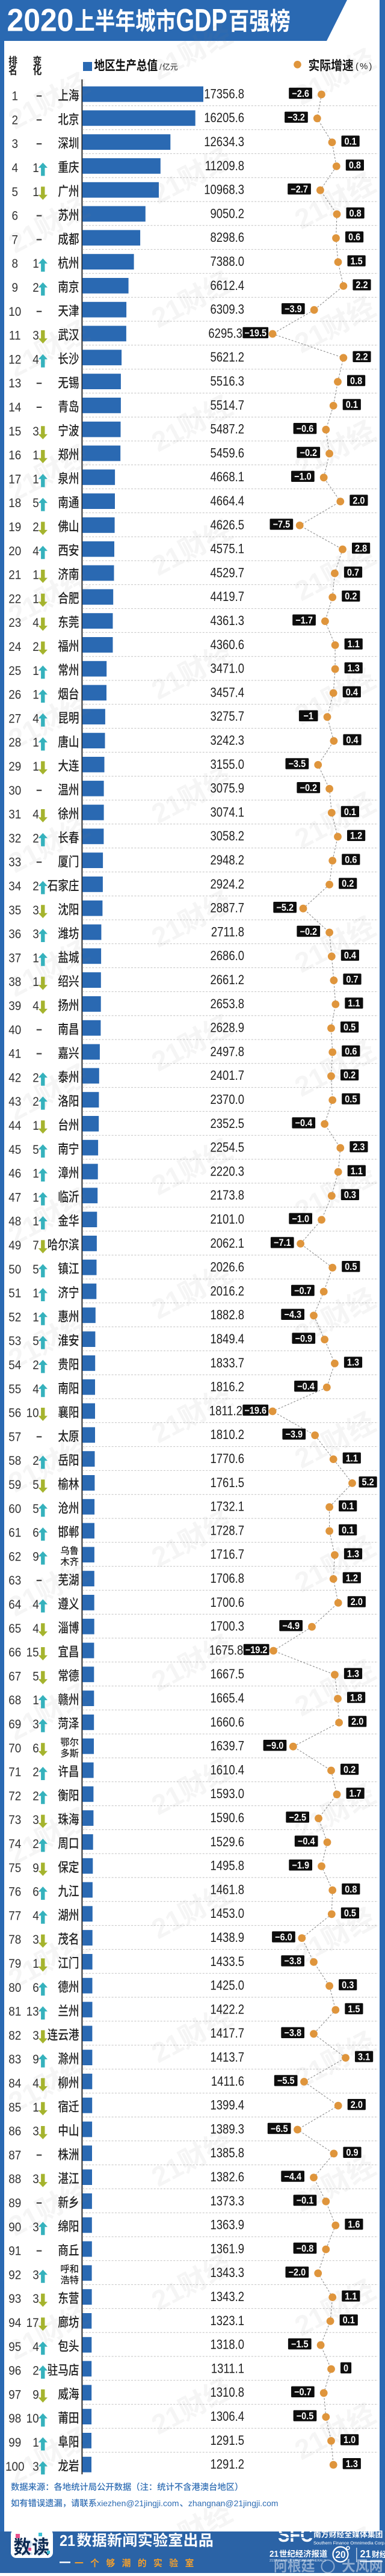 The image size is (385, 2576). Describe the element at coordinates (227, 1387) in the screenshot. I see `svg-text: 1816.2` at that location.